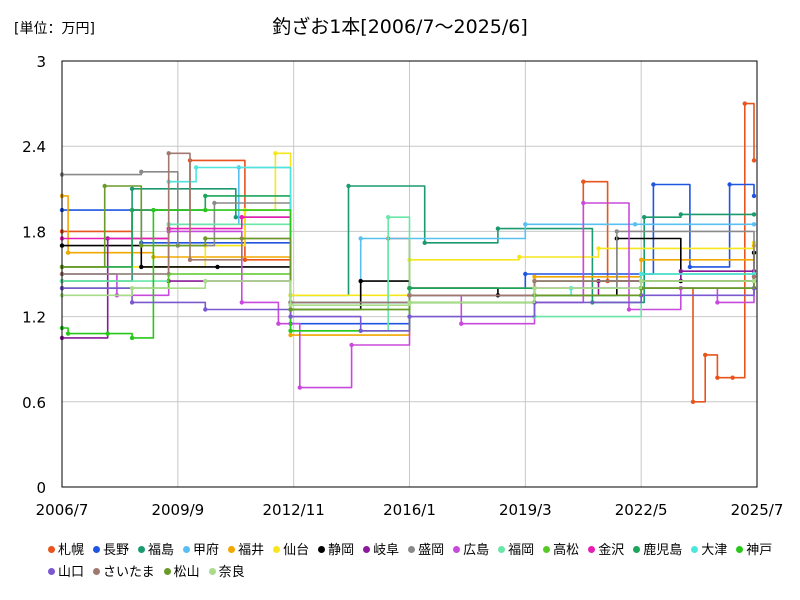 Image resolution: width=800 pixels, height=600 pixels. I want to click on legend-item: 岐阜, so click(381, 551).